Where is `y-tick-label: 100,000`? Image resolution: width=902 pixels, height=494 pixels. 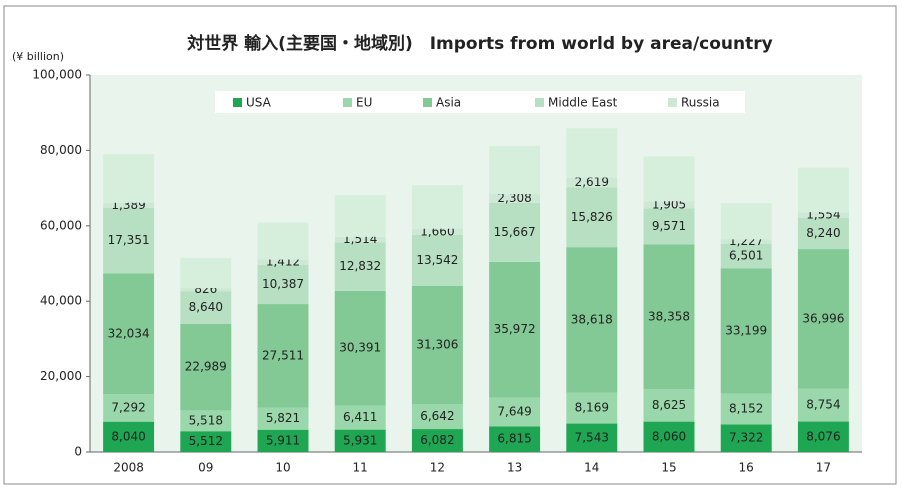 y-tick-label: 100,000 is located at coordinates (57, 75).